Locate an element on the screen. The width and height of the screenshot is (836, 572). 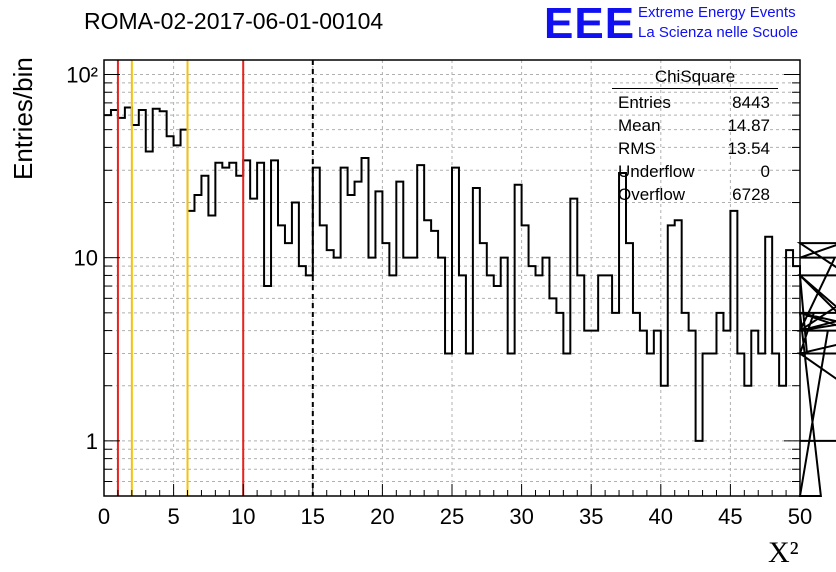
stats-label: RMS is located at coordinates (637, 148).